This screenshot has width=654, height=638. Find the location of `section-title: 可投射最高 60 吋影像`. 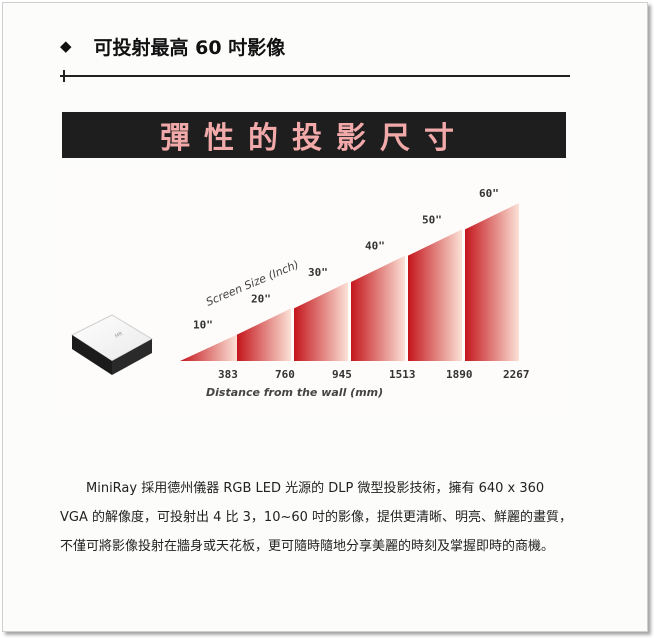

section-title: 可投射最高 60 吋影像 is located at coordinates (189, 47).